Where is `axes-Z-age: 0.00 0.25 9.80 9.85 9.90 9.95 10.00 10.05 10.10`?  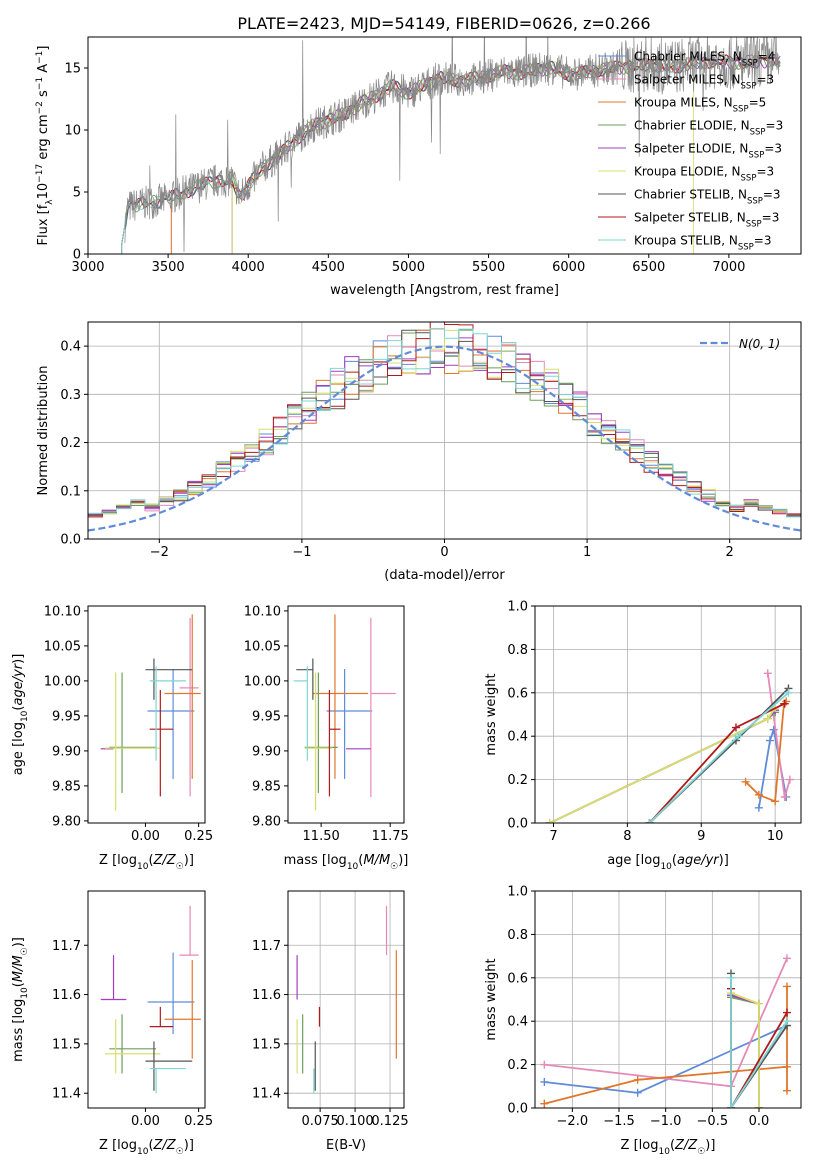 axes-Z-age: 0.00 0.25 9.80 9.85 9.90 9.95 10.00 10.05 10.10 is located at coordinates (128, 724).